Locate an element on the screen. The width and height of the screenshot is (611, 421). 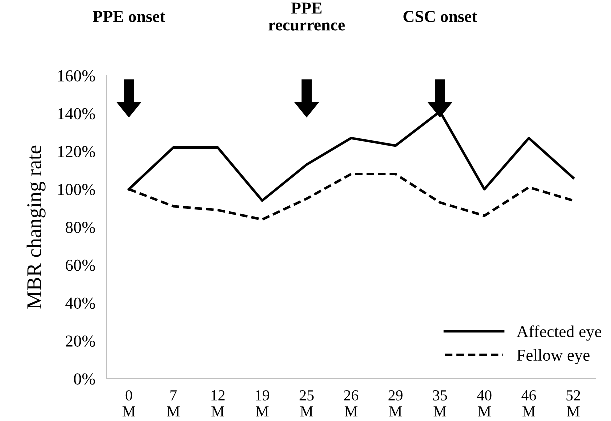
x-tick-label: 46 M is located at coordinates (529, 403).